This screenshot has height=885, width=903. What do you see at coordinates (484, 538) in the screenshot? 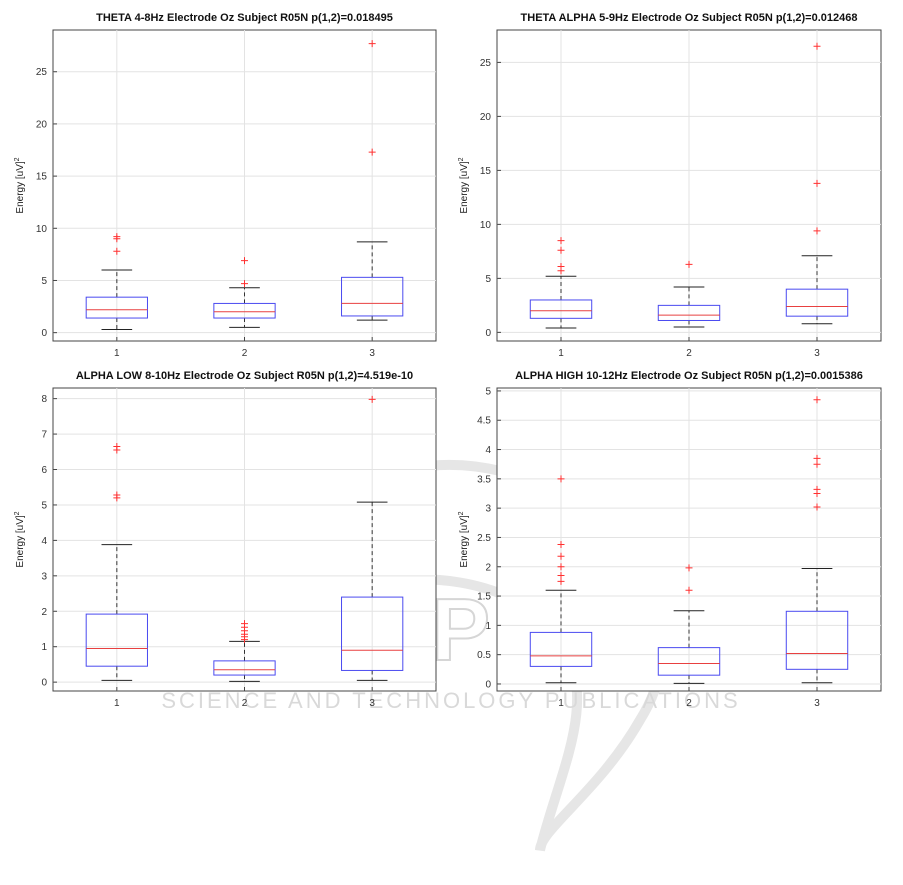
I see `y-tick-label: 2.5` at bounding box center [484, 538].